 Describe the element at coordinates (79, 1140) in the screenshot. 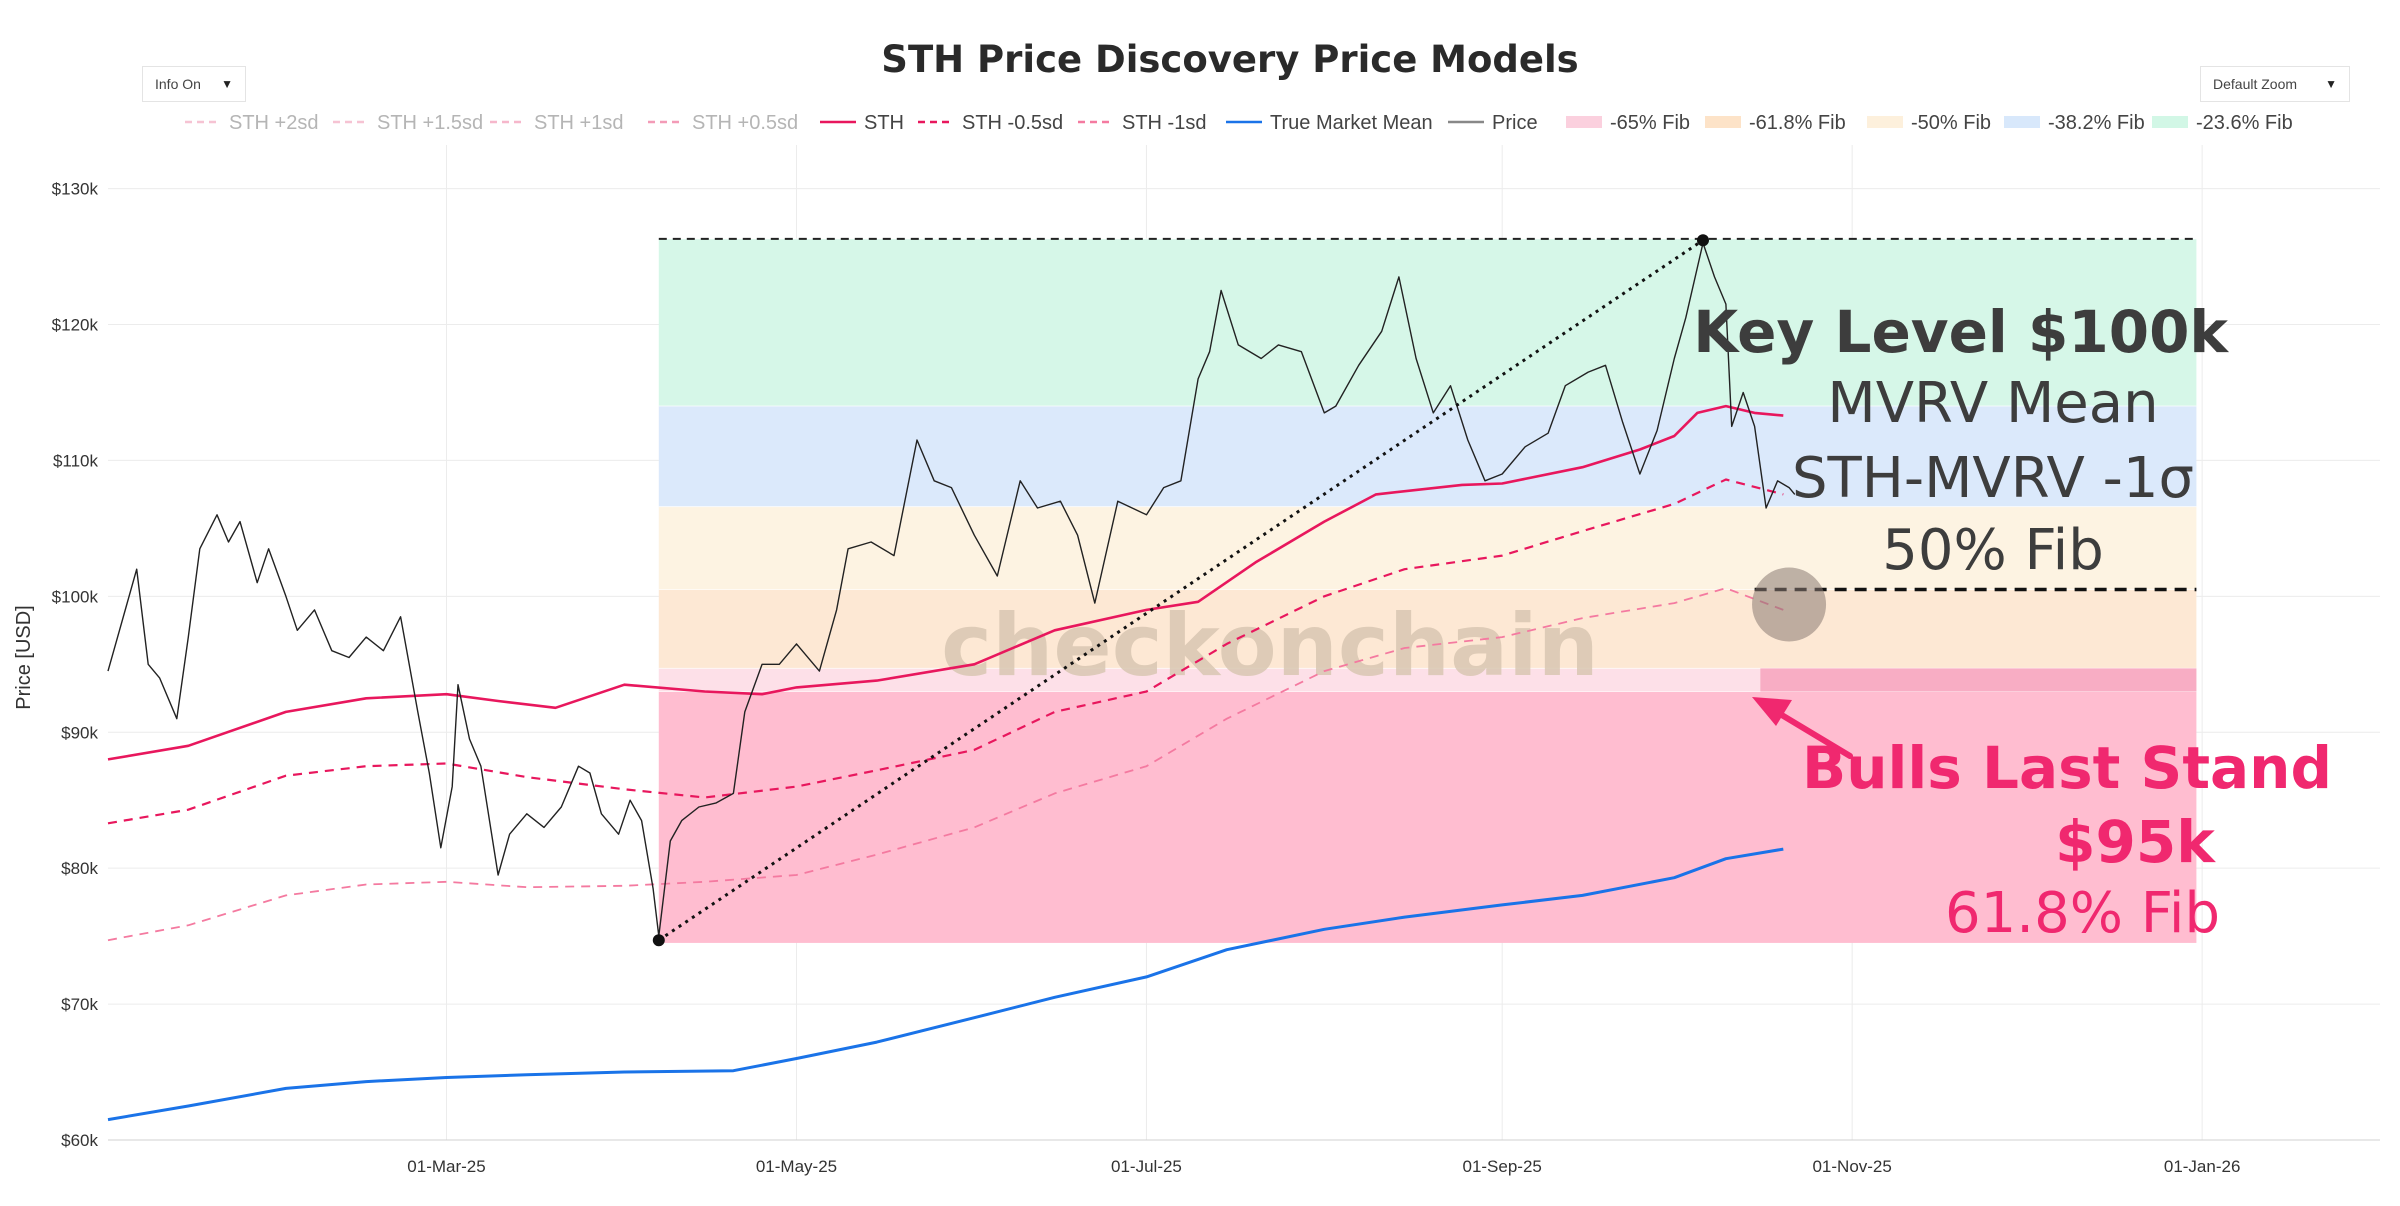

I see `y-tick-label: $60k` at that location.